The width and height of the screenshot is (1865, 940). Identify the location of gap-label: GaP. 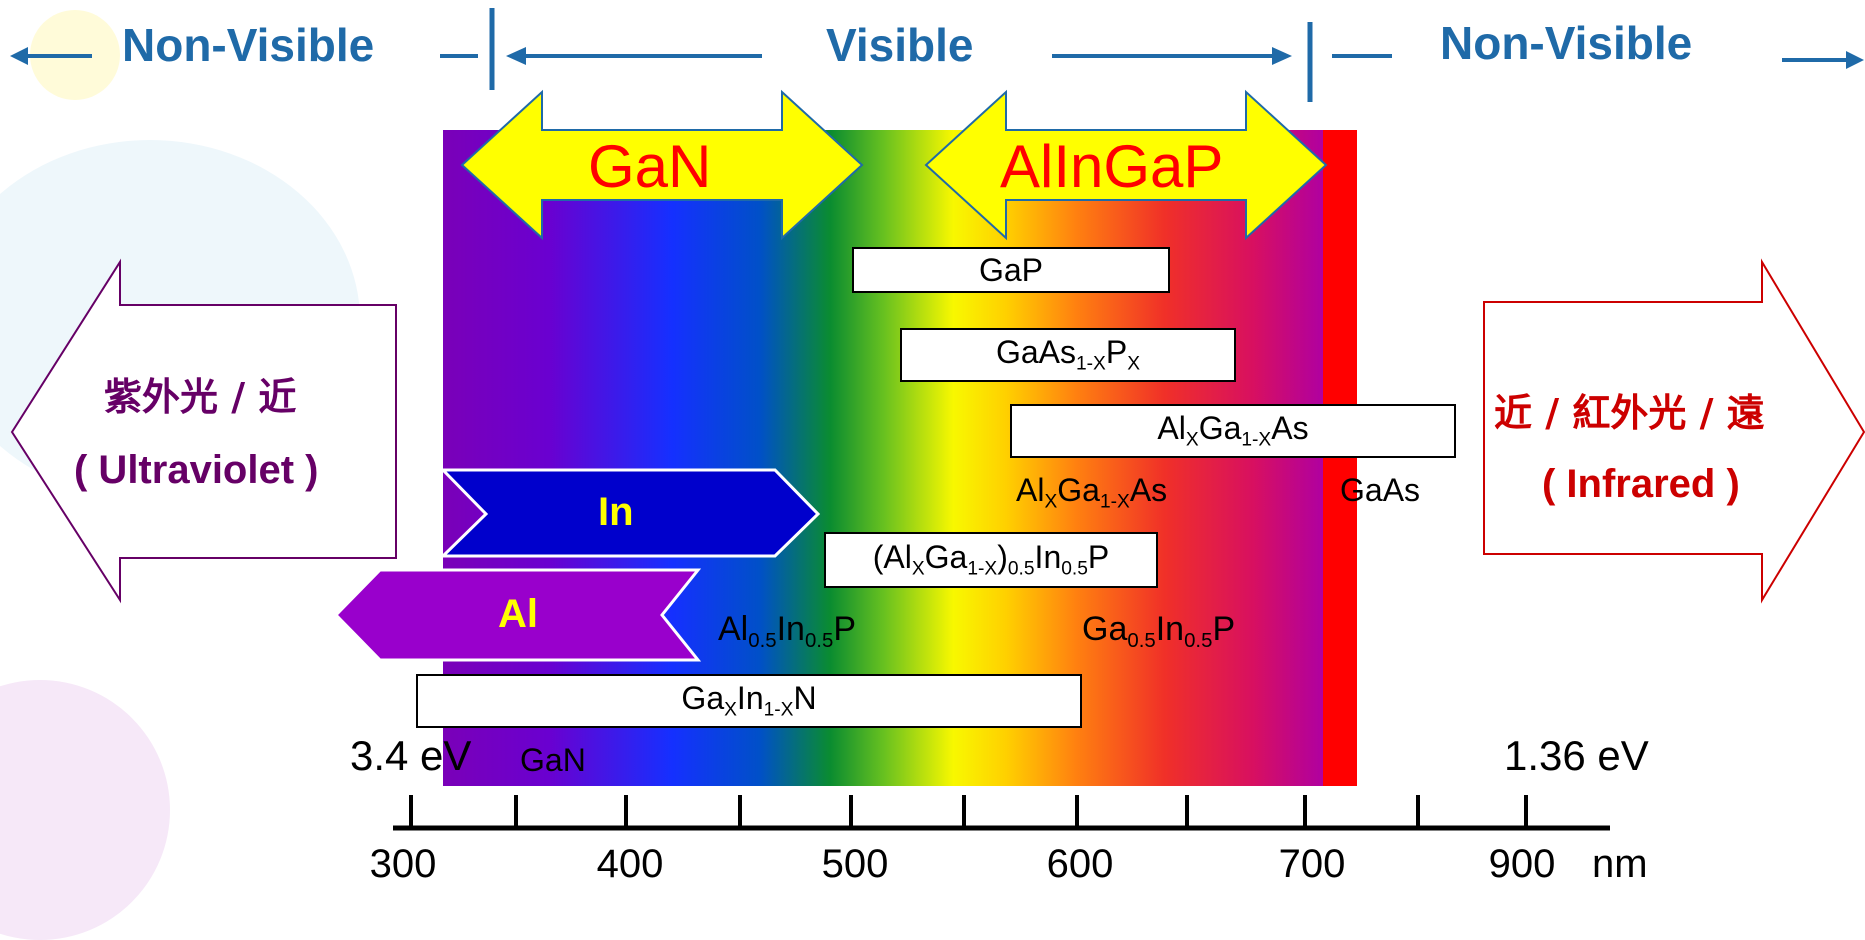
(1011, 269).